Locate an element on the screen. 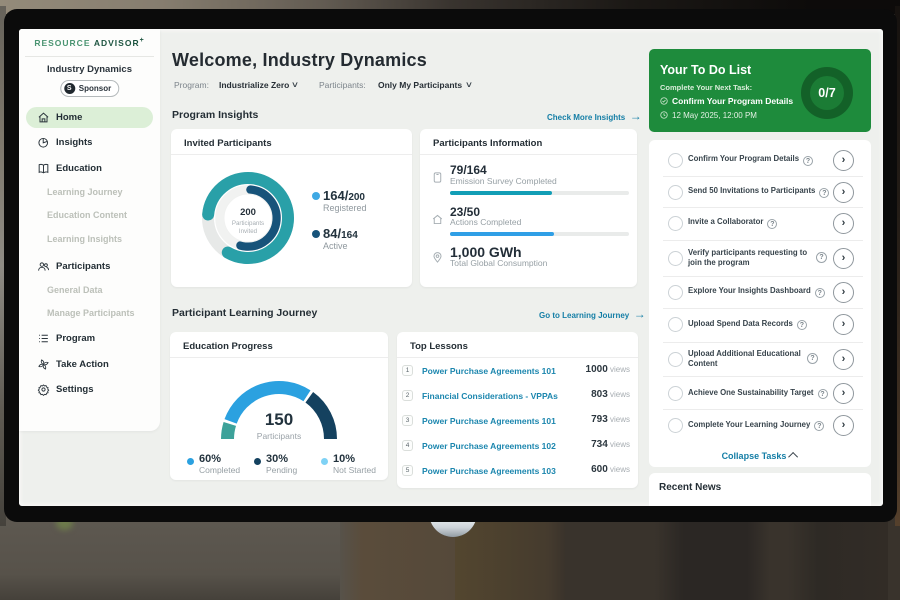  svg-text: Invited is located at coordinates (248, 231).